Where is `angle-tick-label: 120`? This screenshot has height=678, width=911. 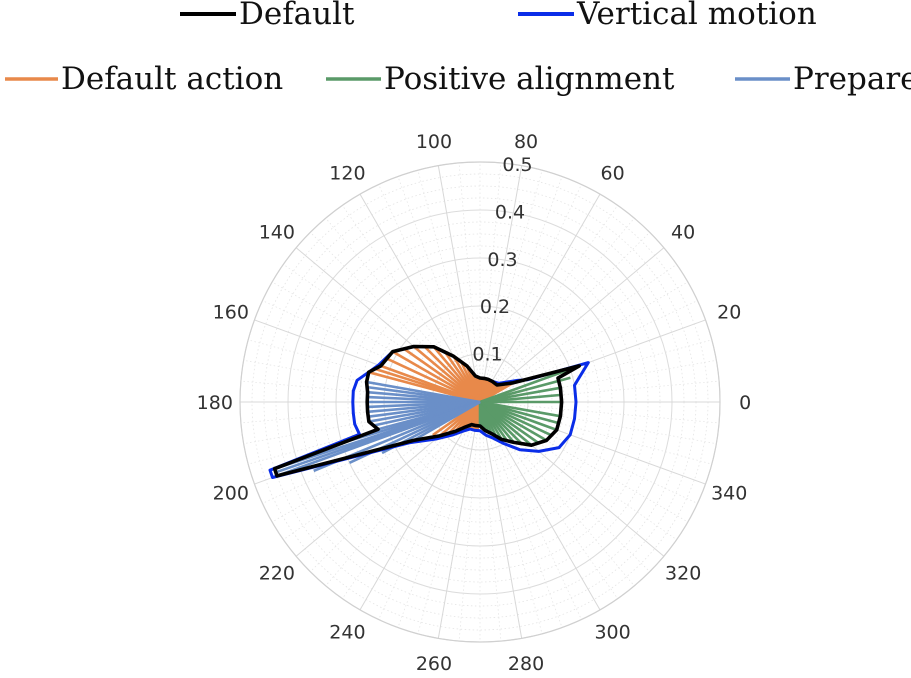
angle-tick-label: 120 is located at coordinates (347, 173).